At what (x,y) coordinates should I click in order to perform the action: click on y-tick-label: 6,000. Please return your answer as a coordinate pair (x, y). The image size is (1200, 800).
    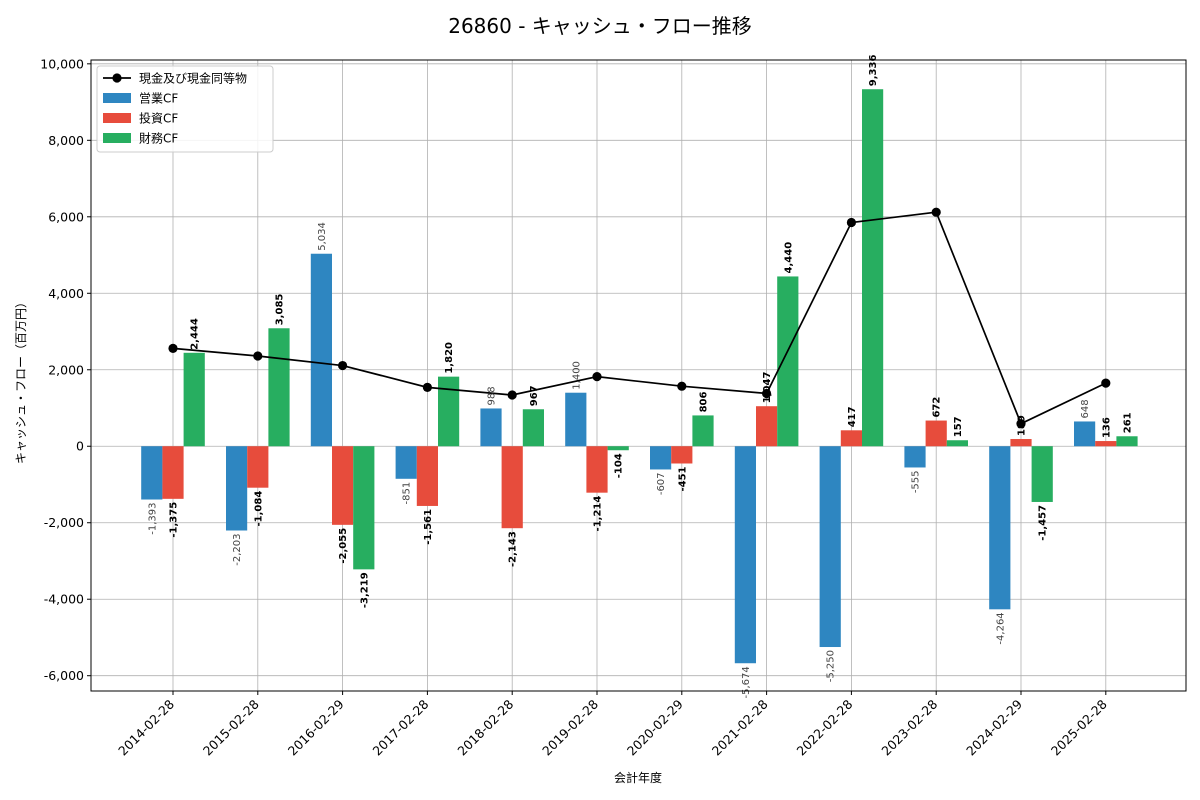
    Looking at the image, I should click on (66, 216).